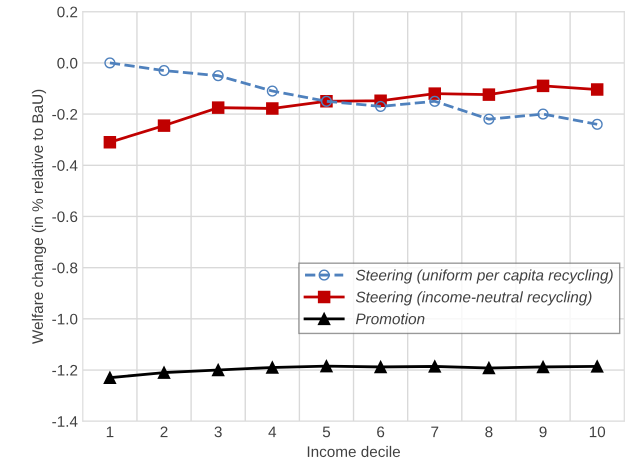  I want to click on x-tick-label: 8, so click(488, 432).